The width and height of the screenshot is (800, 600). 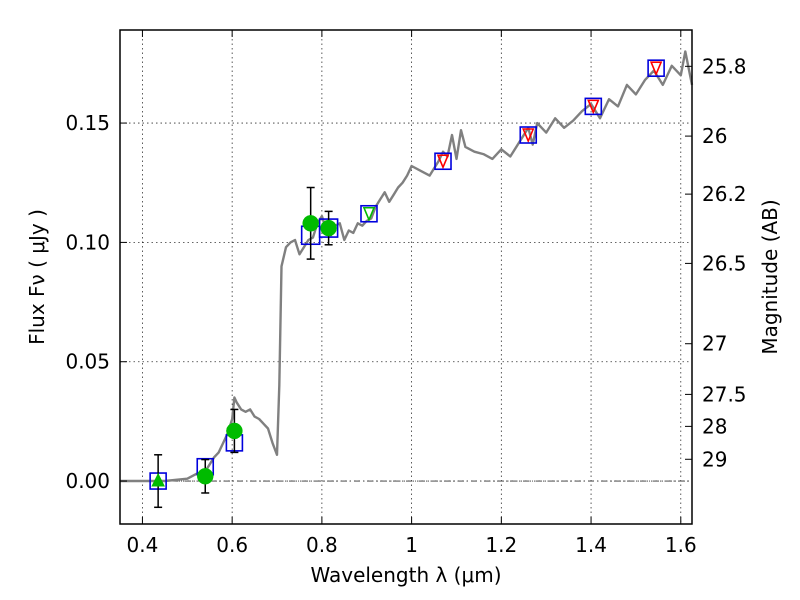 What do you see at coordinates (714, 459) in the screenshot?
I see `mag-tick-label: 29` at bounding box center [714, 459].